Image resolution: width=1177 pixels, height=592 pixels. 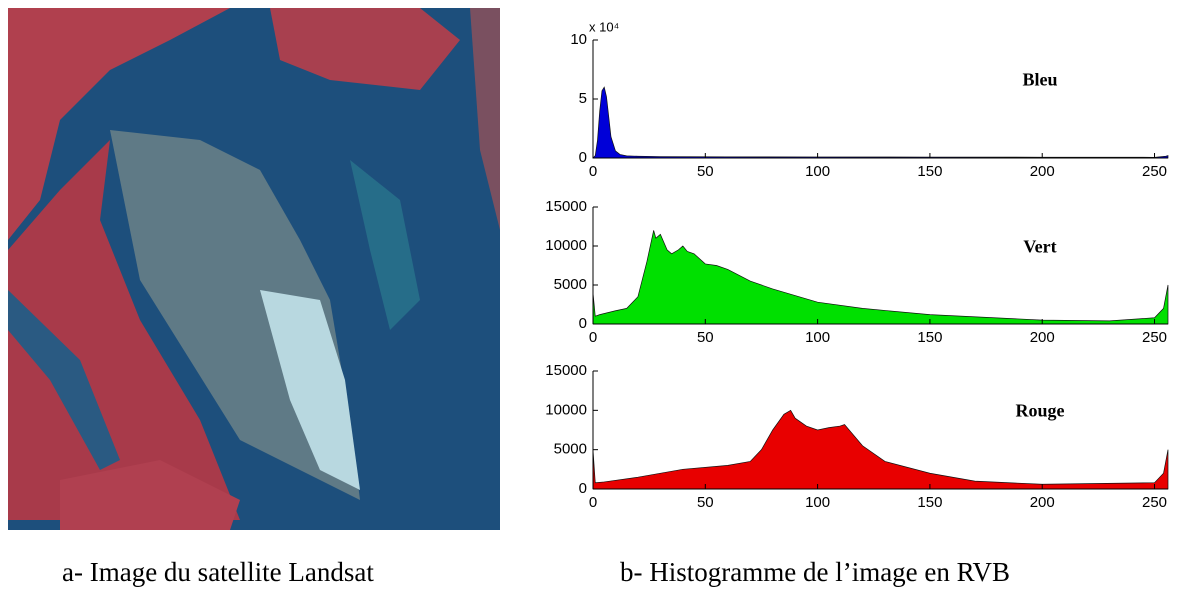 What do you see at coordinates (583, 98) in the screenshot?
I see `y-tick-label: 5` at bounding box center [583, 98].